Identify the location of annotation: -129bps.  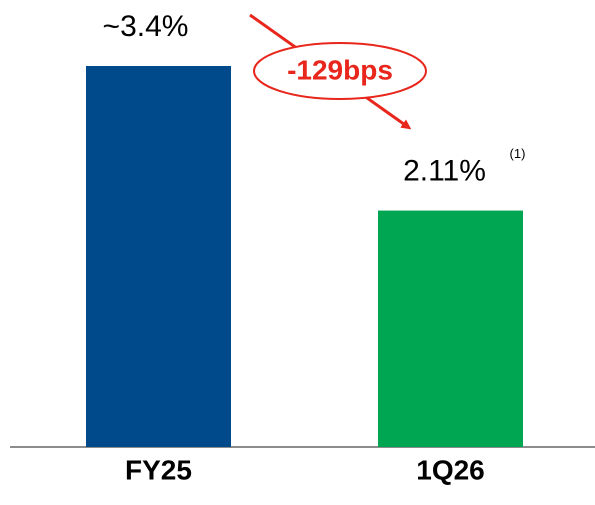
(340, 69).